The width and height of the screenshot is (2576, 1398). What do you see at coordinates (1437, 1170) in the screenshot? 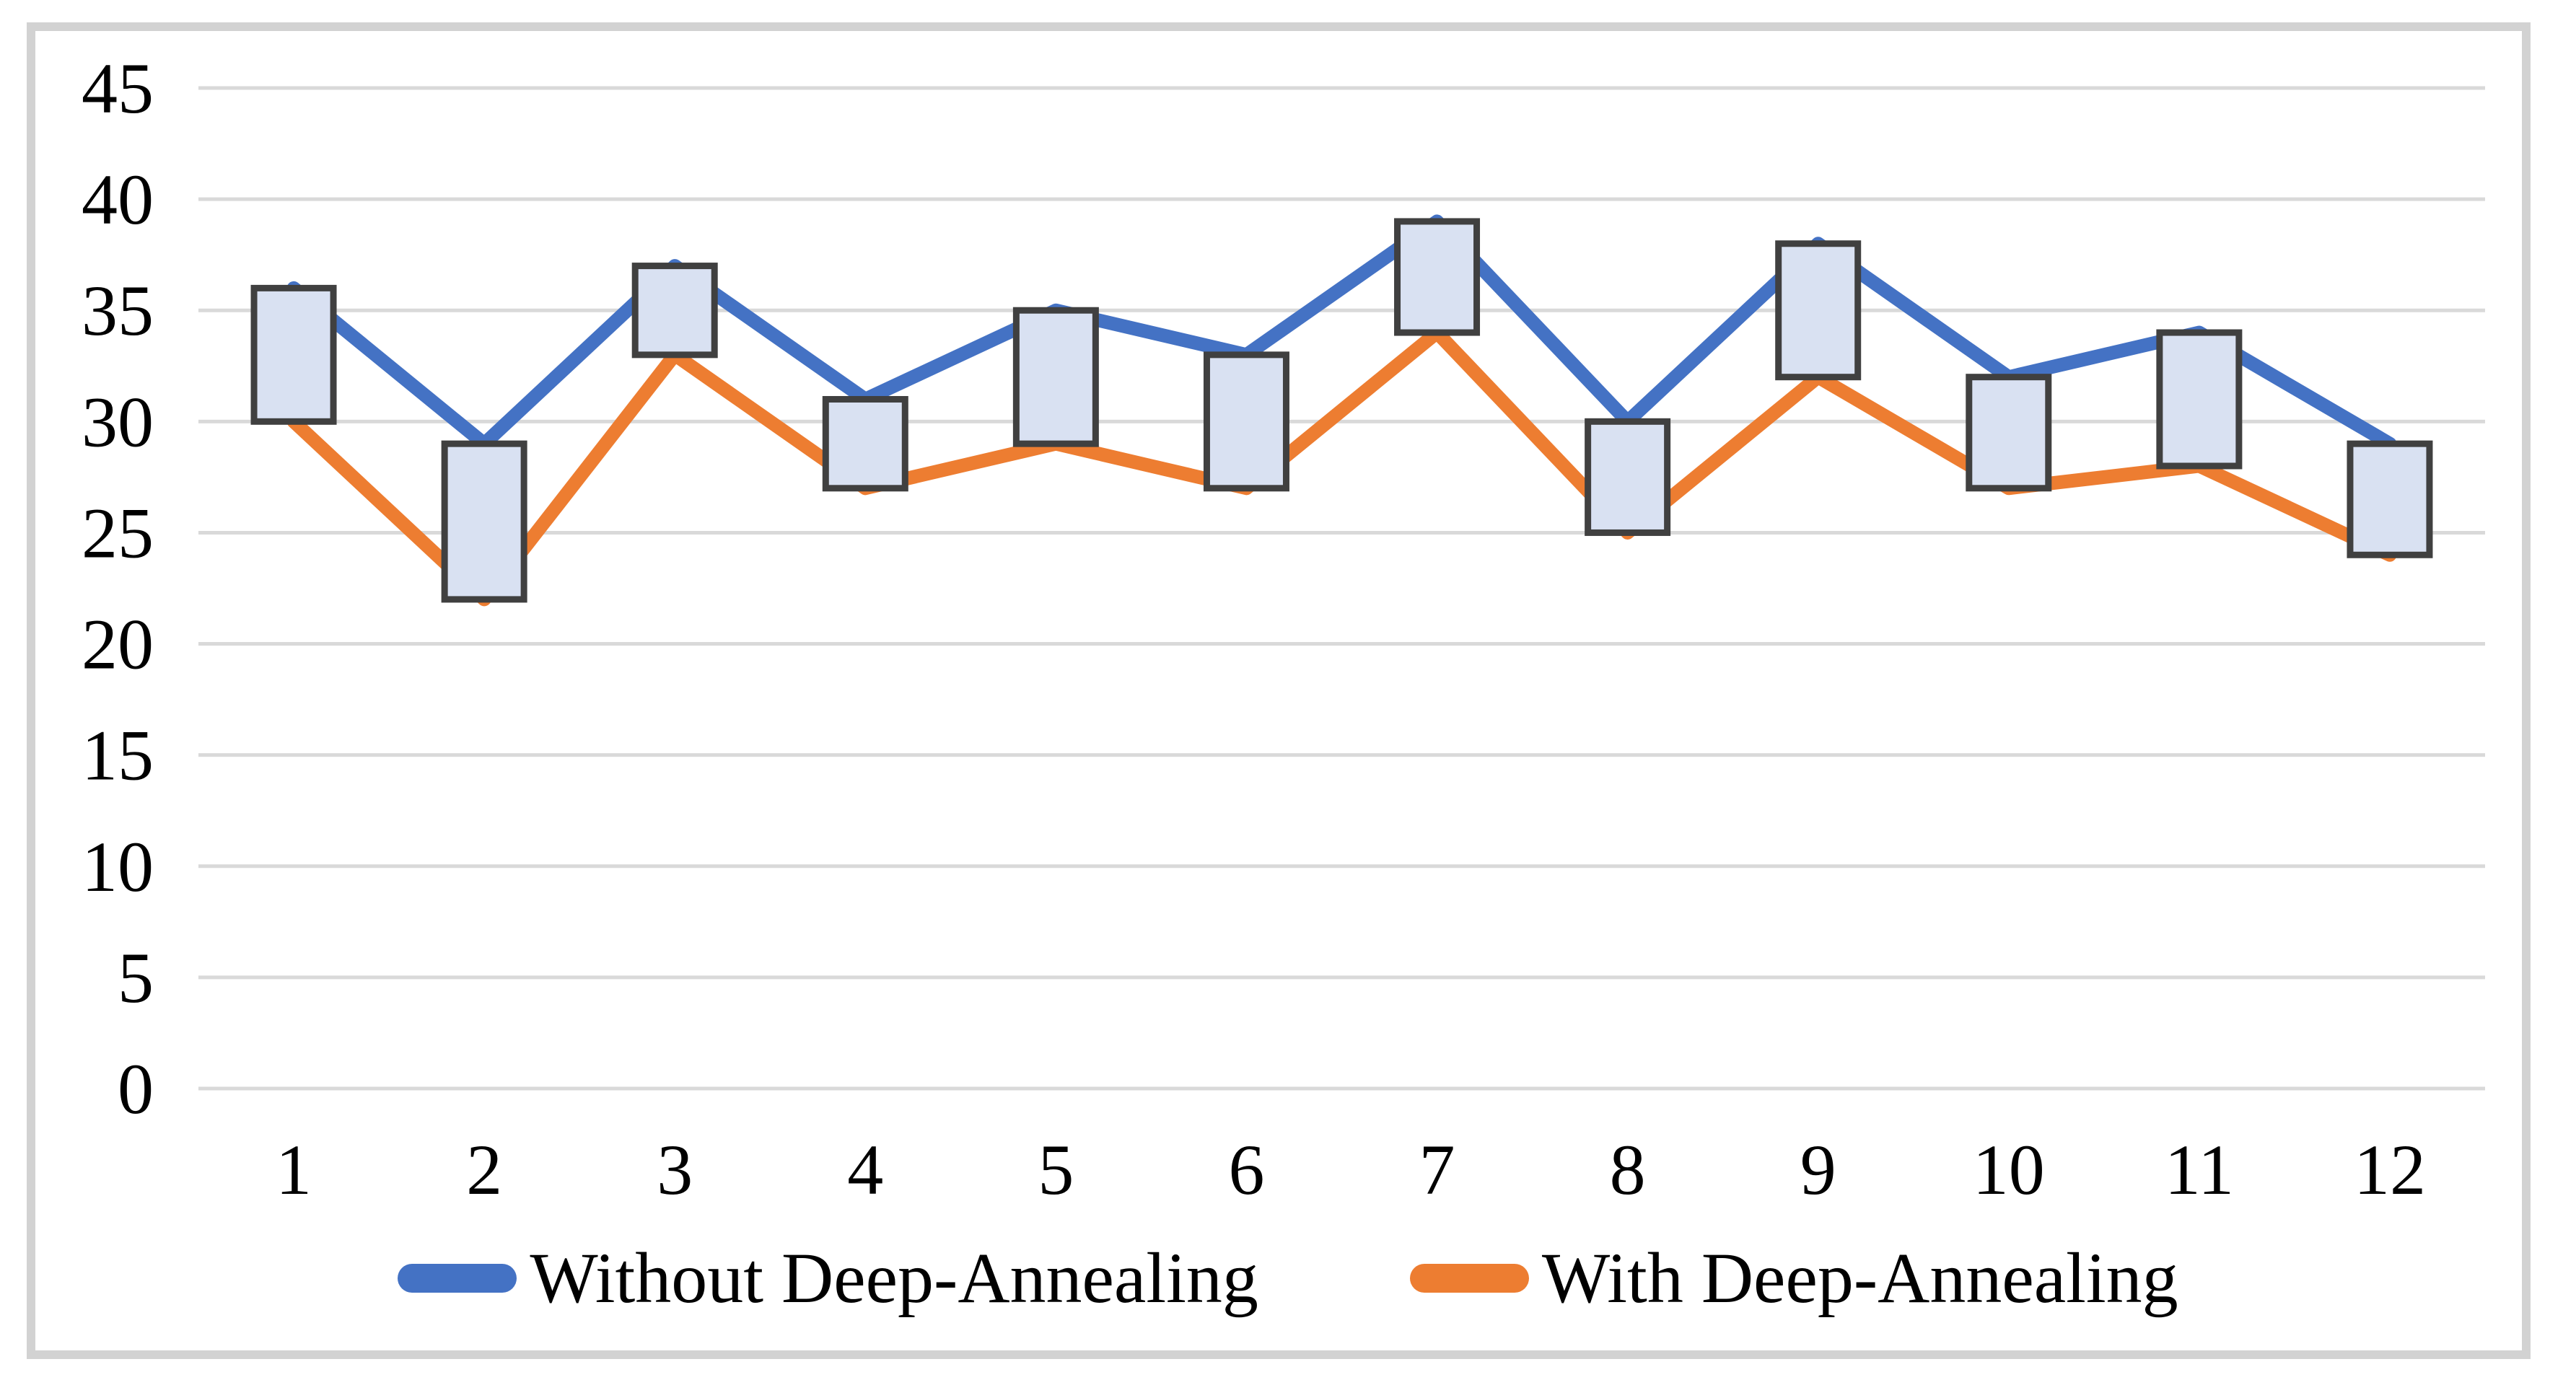
I see `x-tick-label: 7` at bounding box center [1437, 1170].